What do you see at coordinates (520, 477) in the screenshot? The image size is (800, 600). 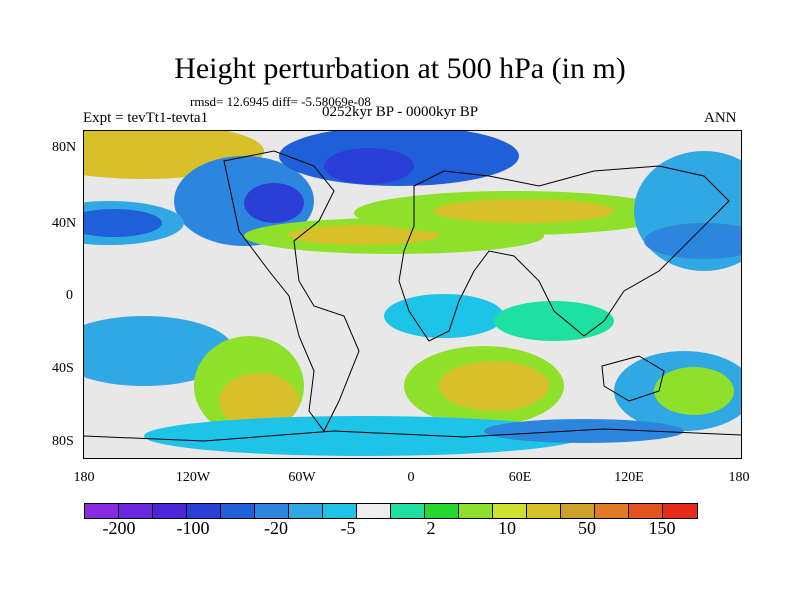 I see `lon-tick-60e: 60E` at bounding box center [520, 477].